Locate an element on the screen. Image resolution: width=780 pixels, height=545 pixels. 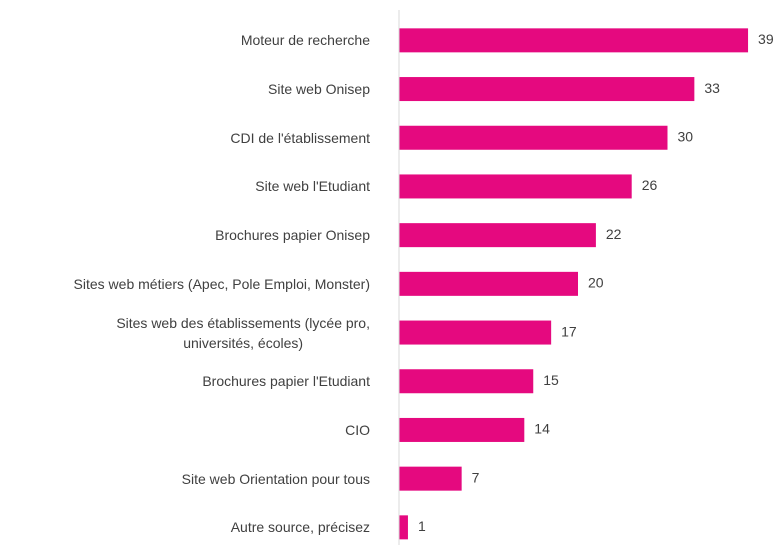
category-label: Brochures papier l'Etudiant is located at coordinates (286, 381).